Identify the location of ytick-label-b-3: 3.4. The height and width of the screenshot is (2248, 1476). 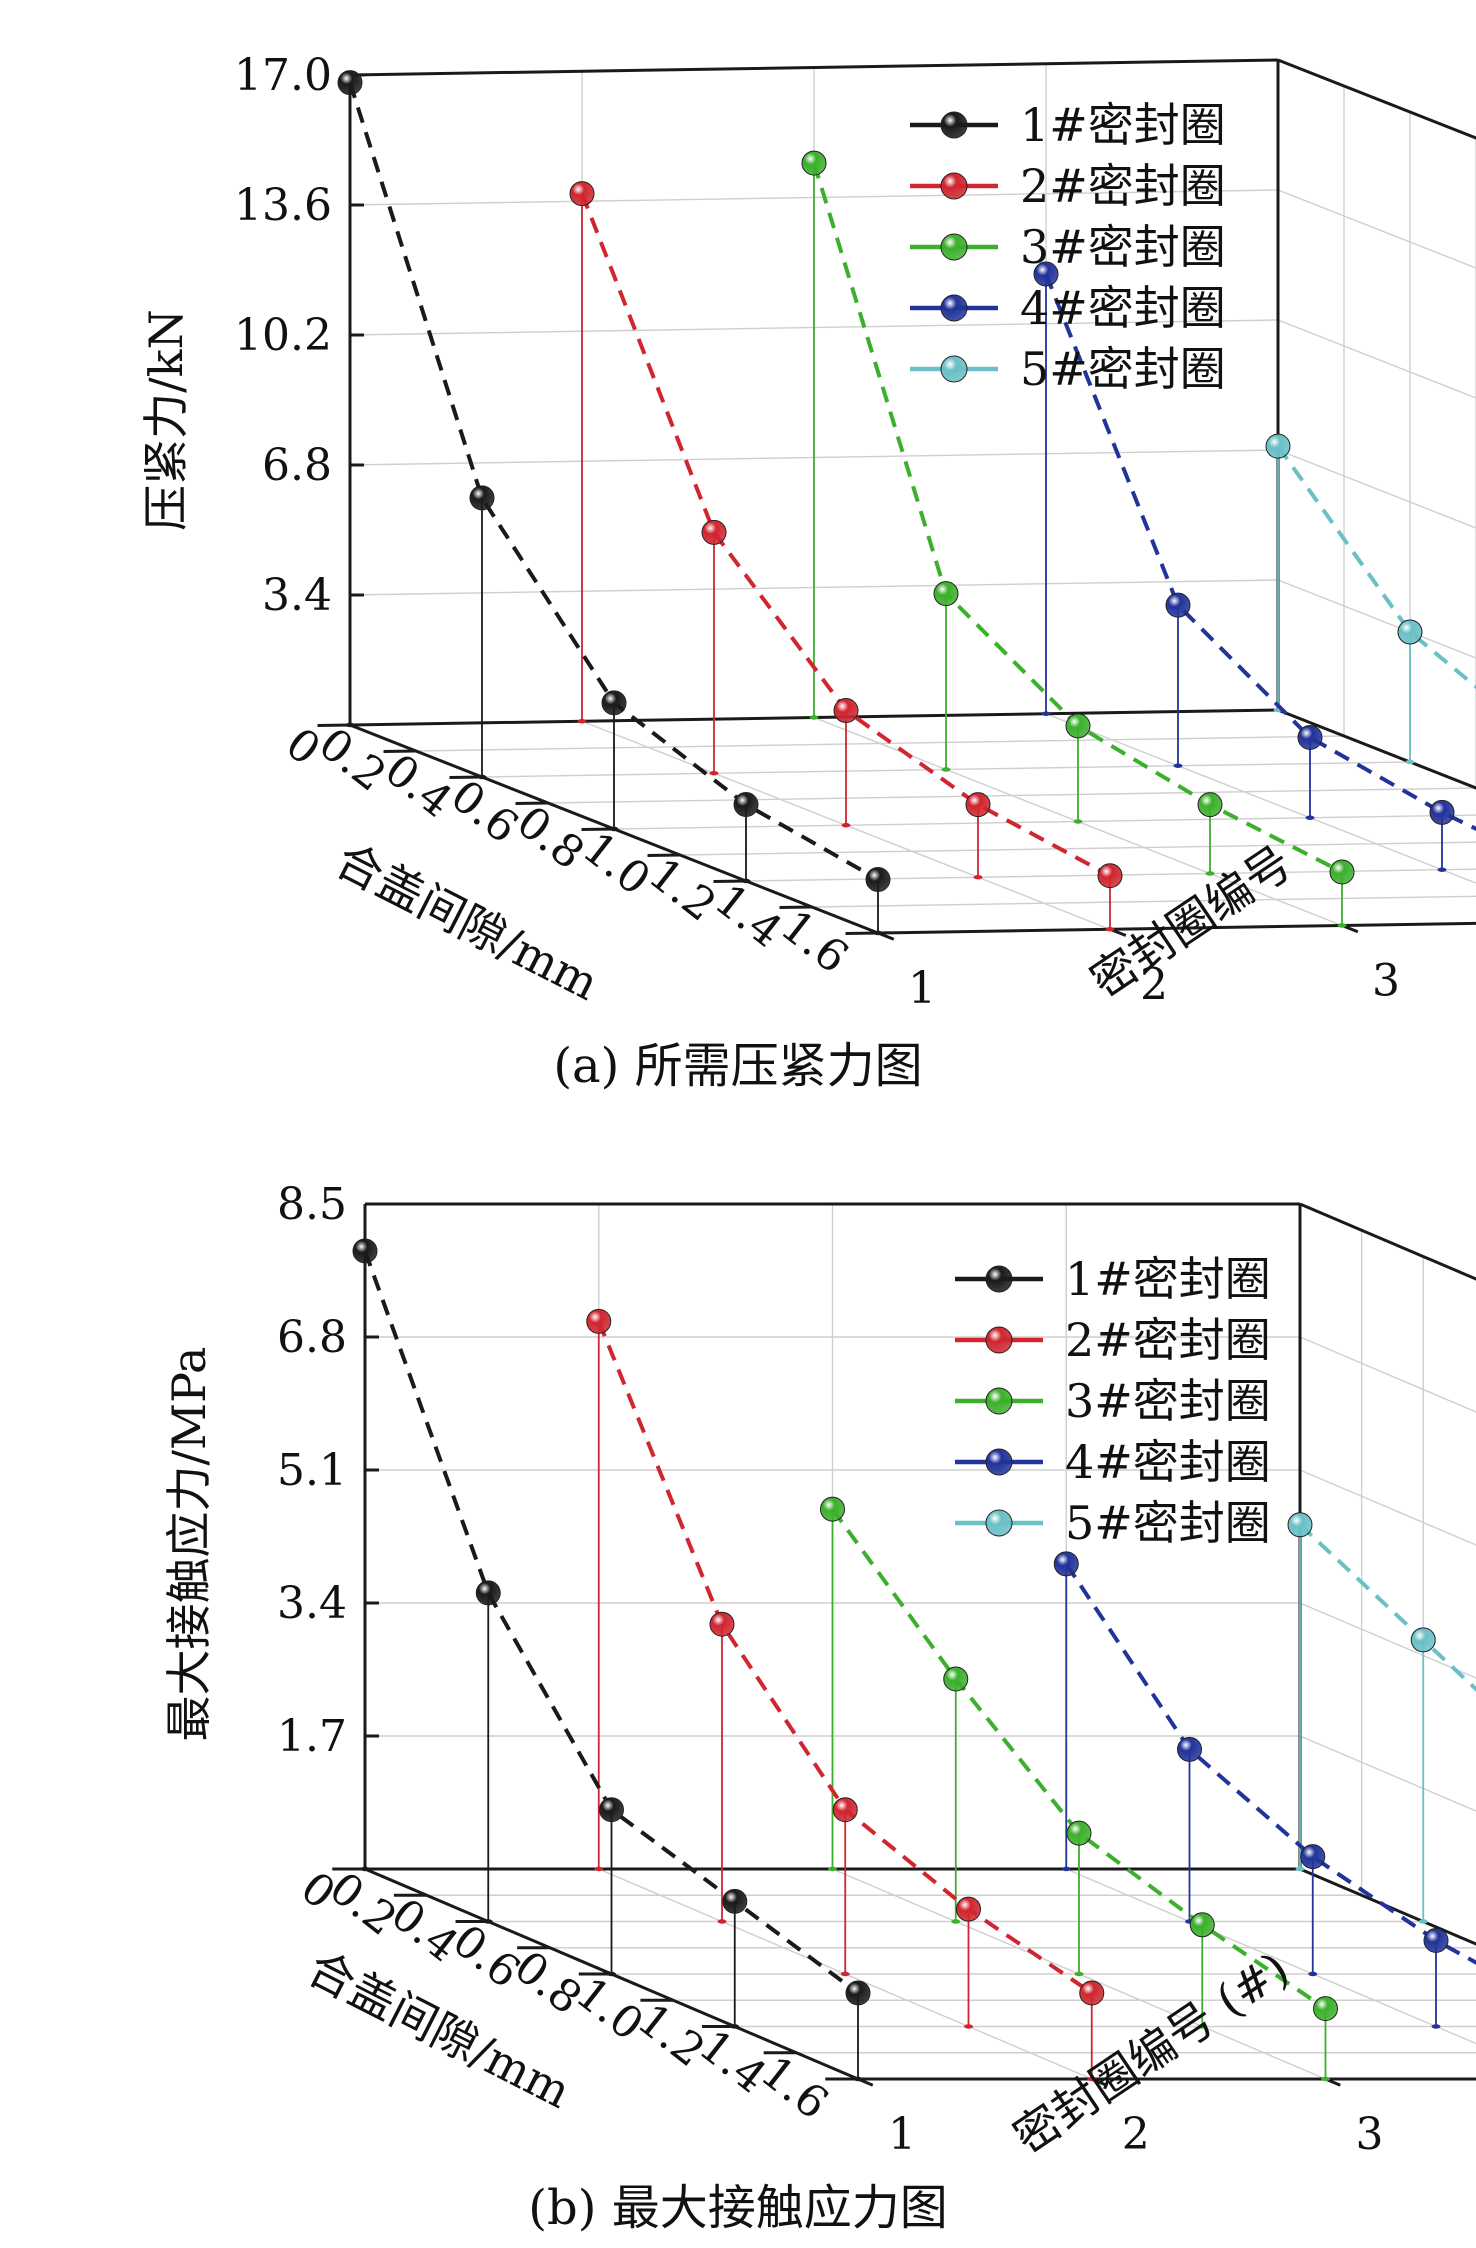
(312, 1603).